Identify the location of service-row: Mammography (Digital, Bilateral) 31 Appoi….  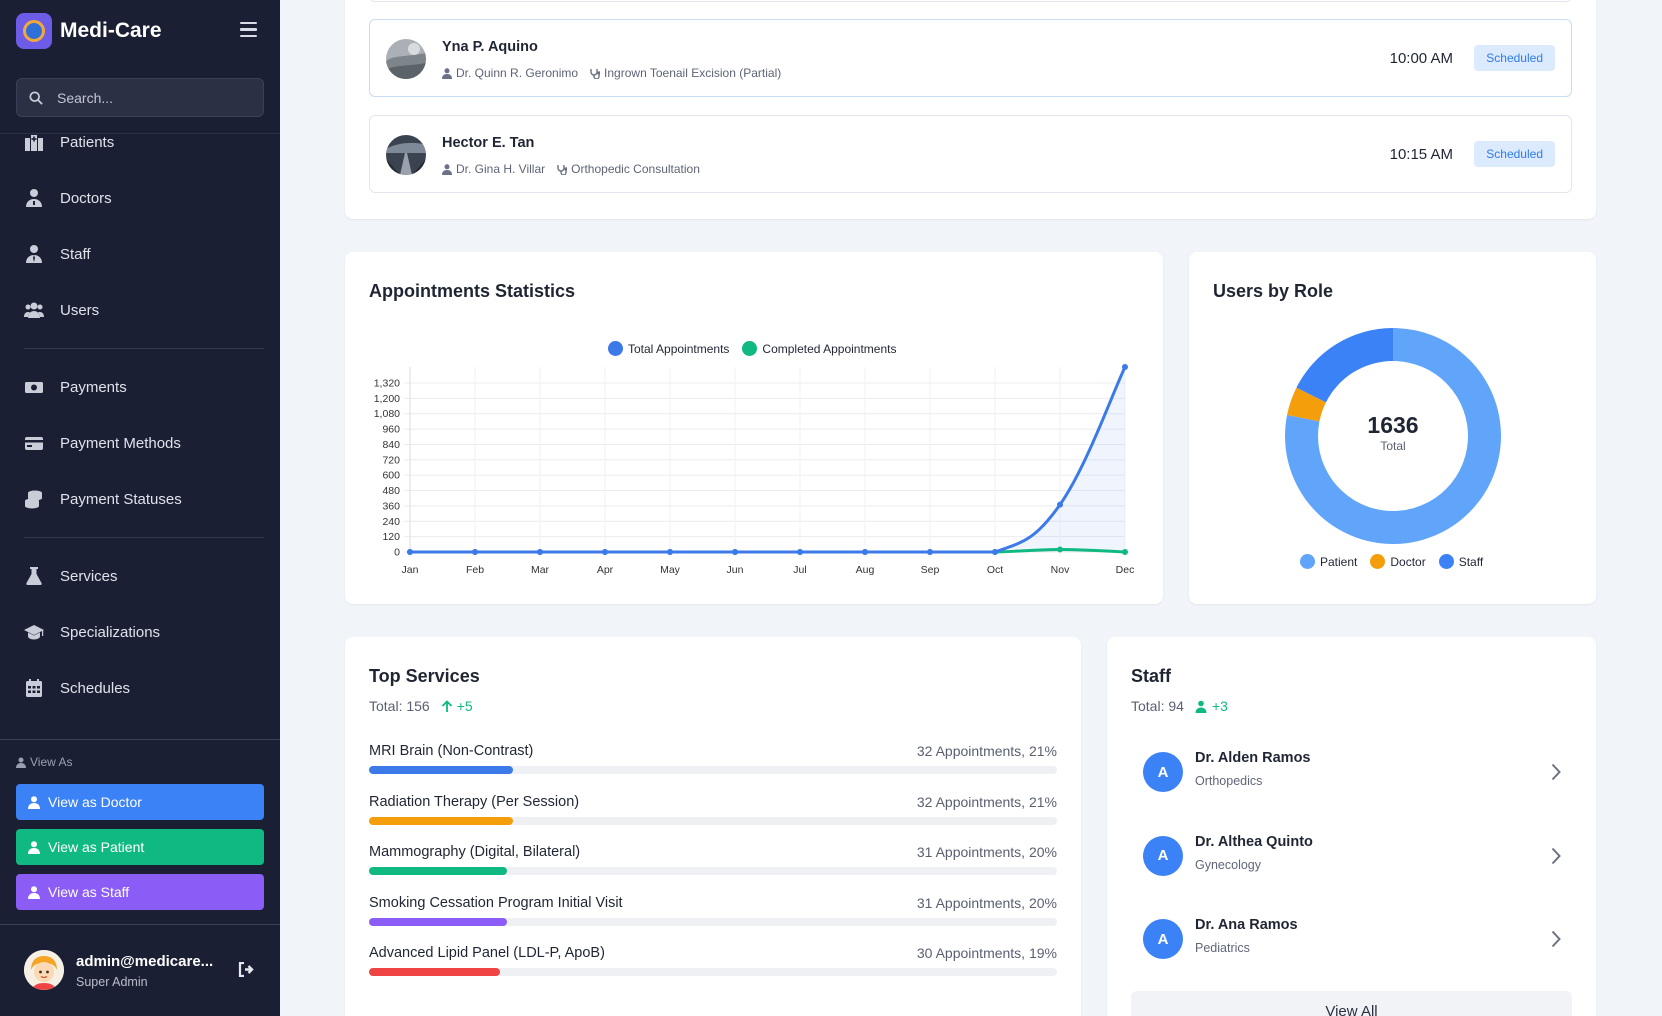
(713, 861).